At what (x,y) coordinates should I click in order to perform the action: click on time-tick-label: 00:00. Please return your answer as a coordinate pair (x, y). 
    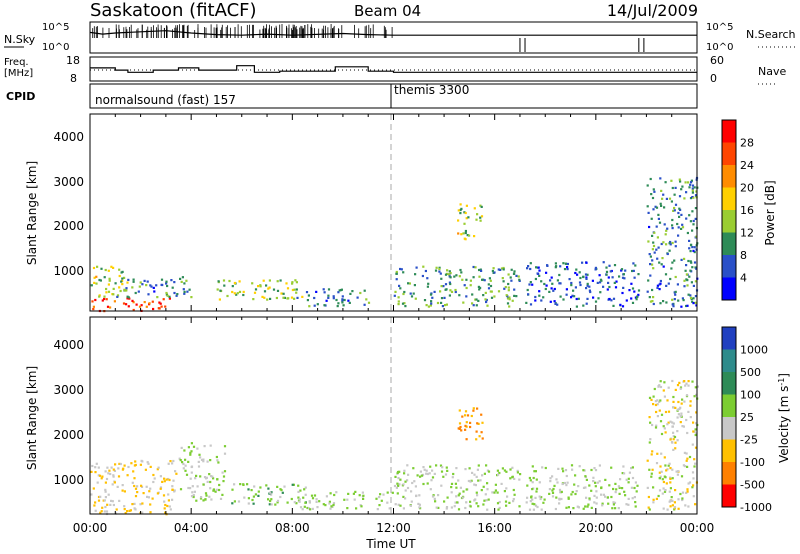
    Looking at the image, I should click on (90, 528).